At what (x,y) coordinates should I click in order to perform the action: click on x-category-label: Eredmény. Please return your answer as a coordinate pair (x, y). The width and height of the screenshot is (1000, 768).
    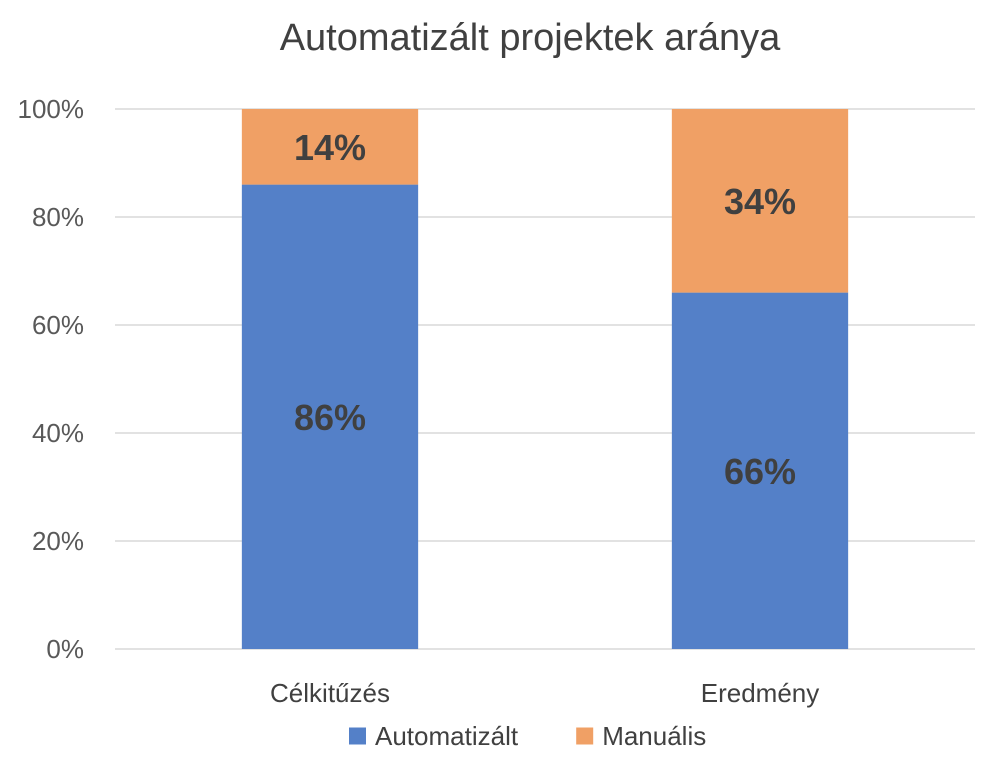
    Looking at the image, I should click on (760, 693).